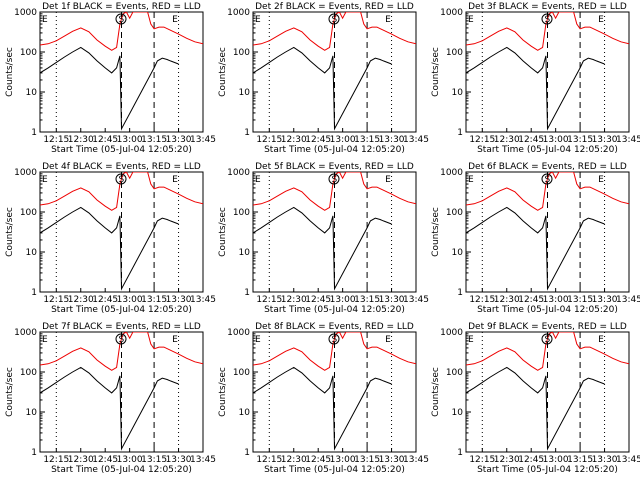  I want to click on panel-title: Det 3f BLACK = Events, RED = LLD, so click(547, 7).